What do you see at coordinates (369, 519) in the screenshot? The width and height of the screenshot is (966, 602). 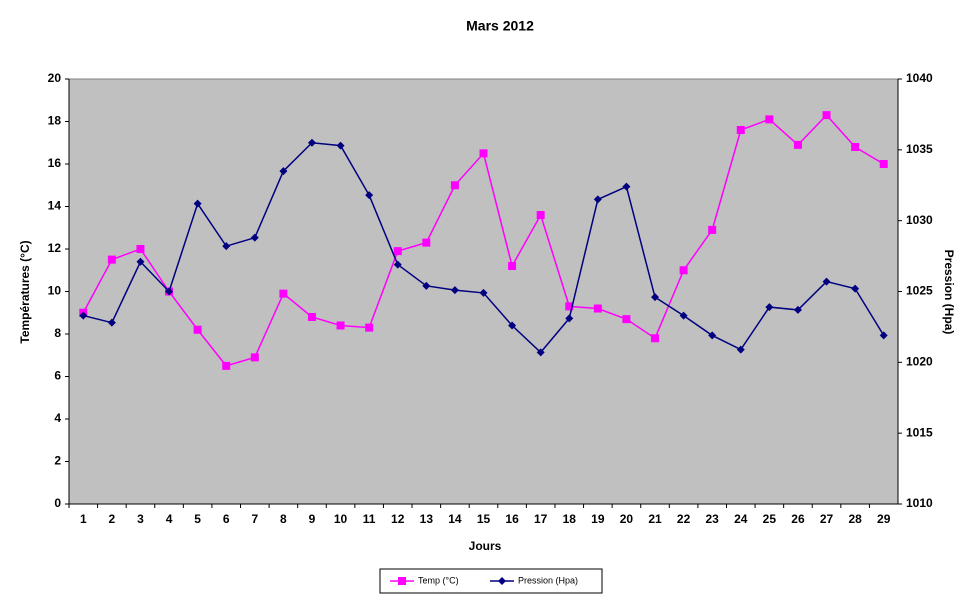 I see `x-tick-label: 11` at bounding box center [369, 519].